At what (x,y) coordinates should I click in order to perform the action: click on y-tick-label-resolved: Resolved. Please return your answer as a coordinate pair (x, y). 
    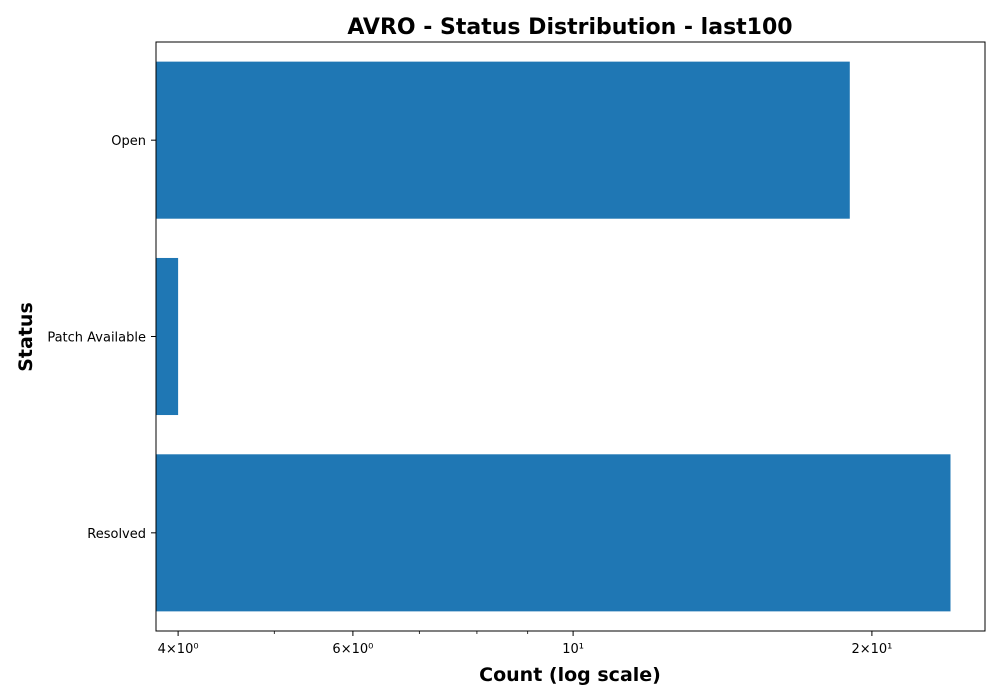
    Looking at the image, I should click on (116, 534).